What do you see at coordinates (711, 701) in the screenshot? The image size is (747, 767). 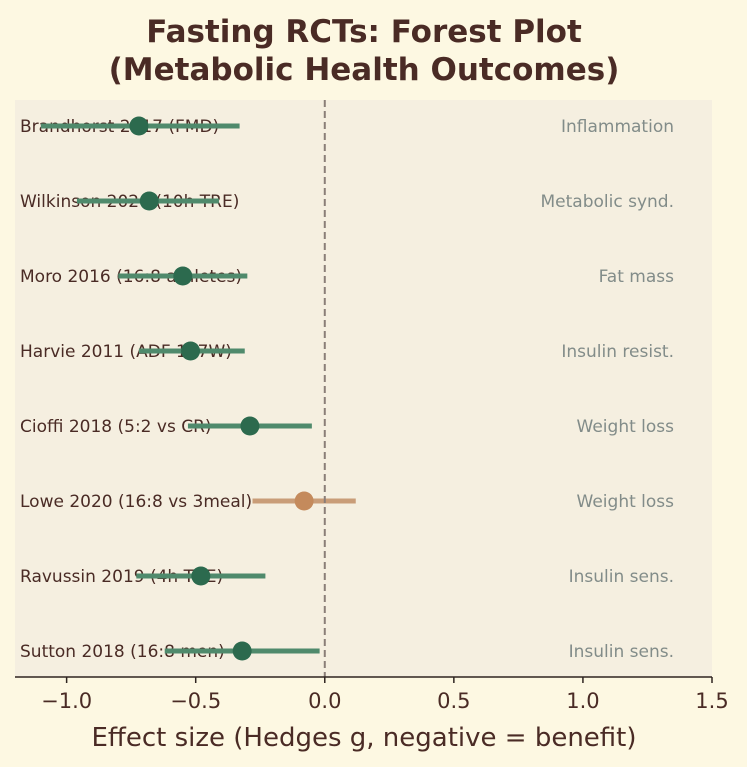 I see `x-tick-label: 1.5` at bounding box center [711, 701].